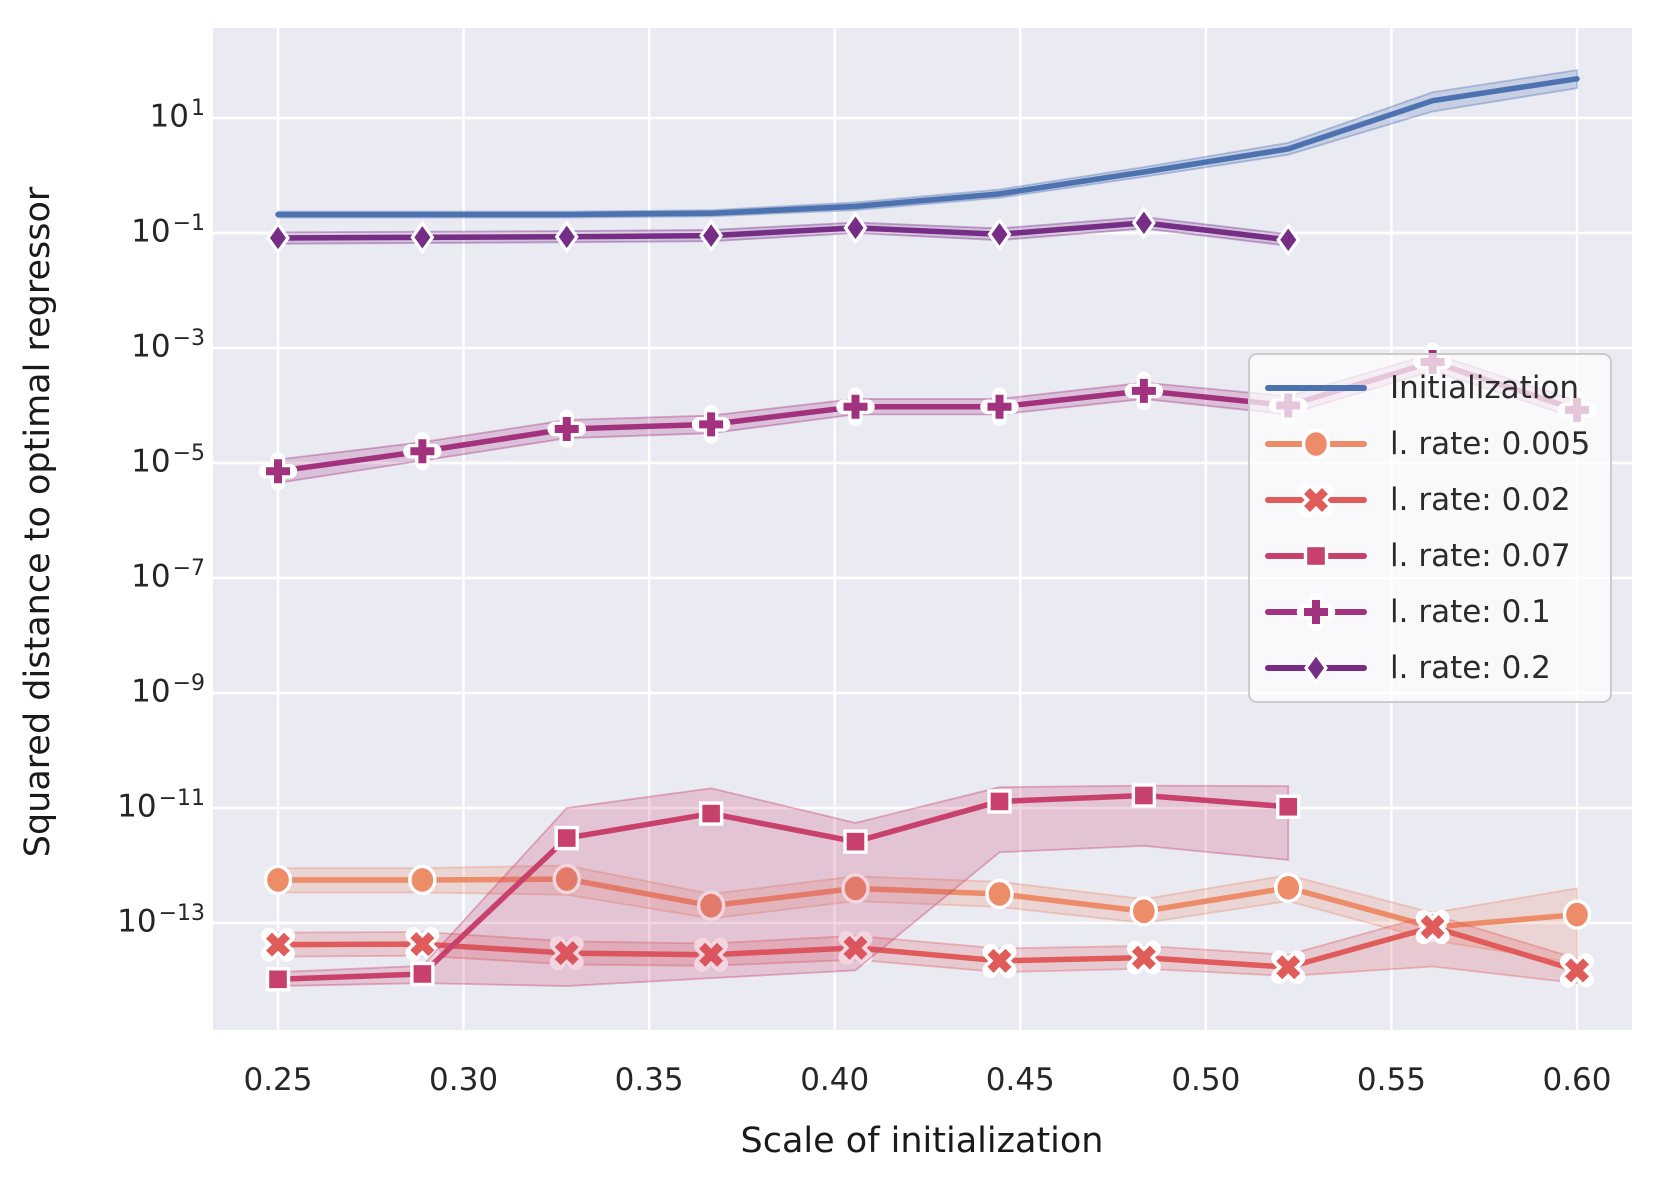 The height and width of the screenshot is (1185, 1660). What do you see at coordinates (649, 1080) in the screenshot?
I see `x-tick-label: 0.35` at bounding box center [649, 1080].